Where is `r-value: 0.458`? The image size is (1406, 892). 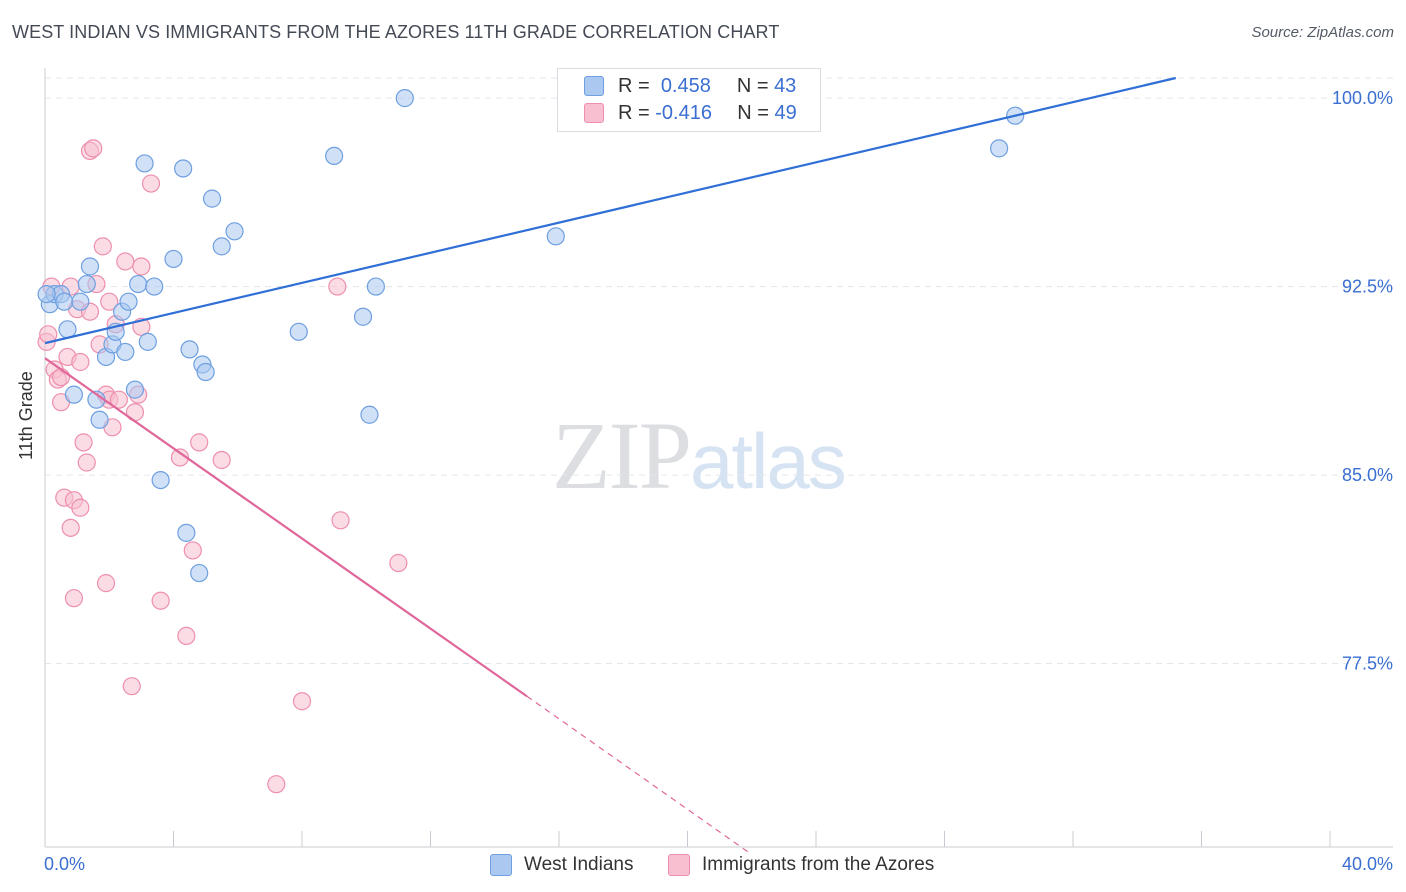
r-value: 0.458 is located at coordinates (685, 85).